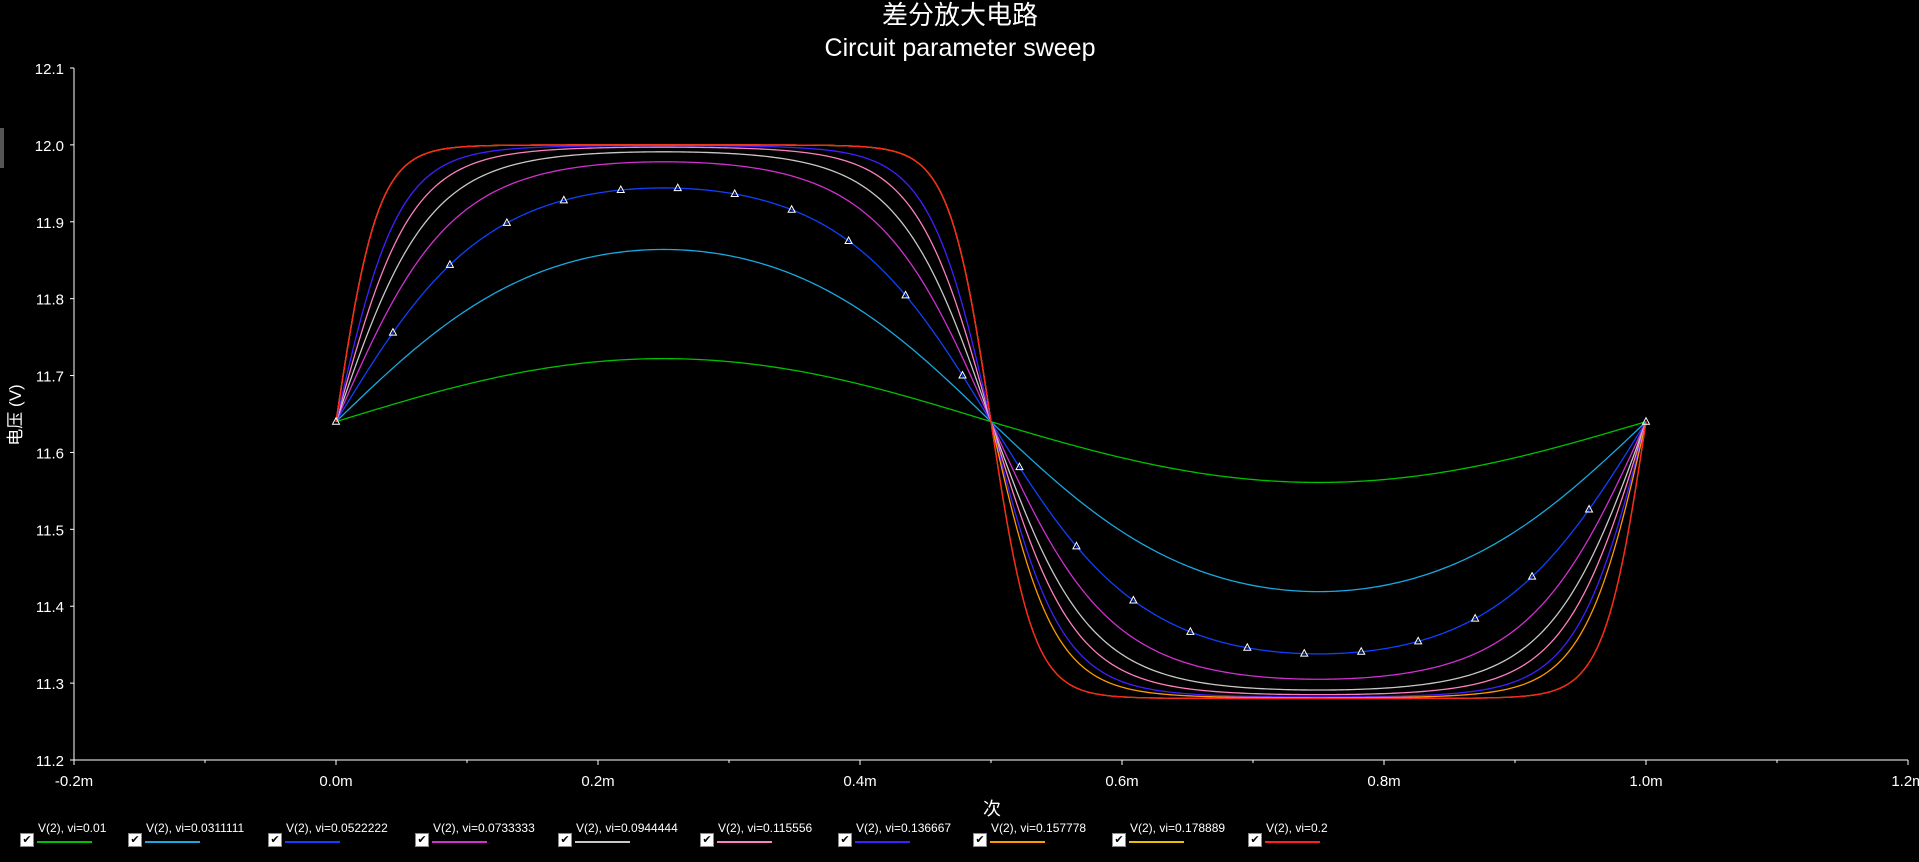 This screenshot has width=1919, height=862. Describe the element at coordinates (1297, 828) in the screenshot. I see `legend-label: V(2), vi=0.2` at that location.